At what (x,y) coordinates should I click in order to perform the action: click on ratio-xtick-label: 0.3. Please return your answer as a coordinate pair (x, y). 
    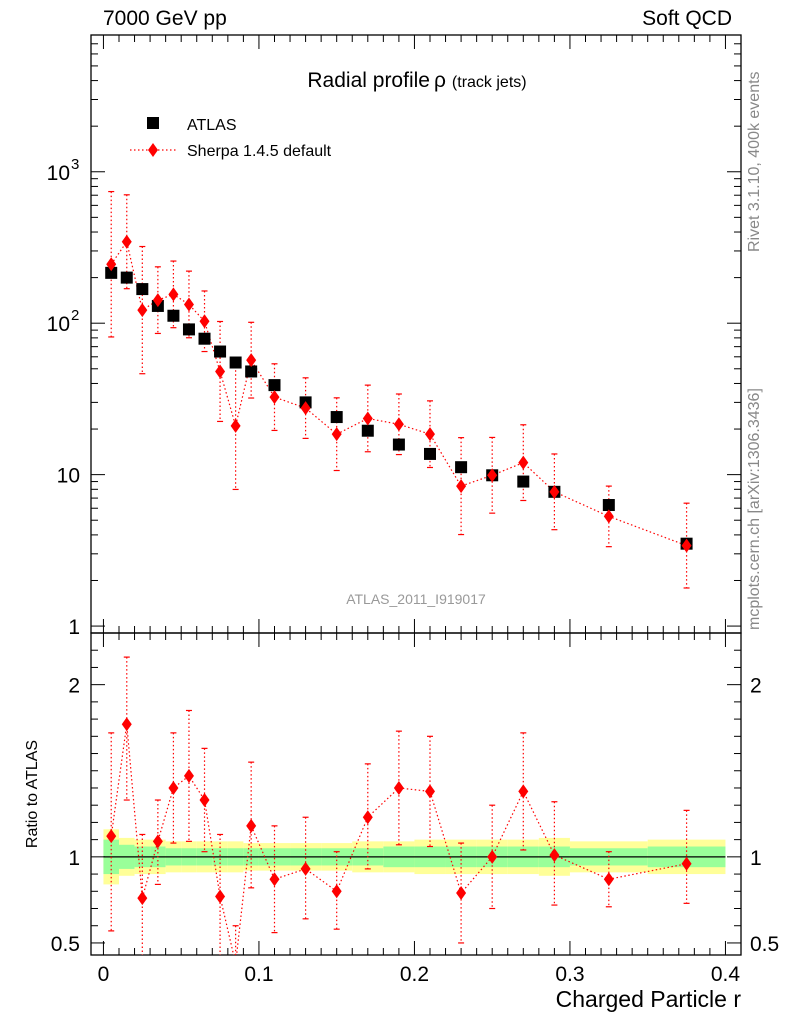
    Looking at the image, I should click on (569, 974).